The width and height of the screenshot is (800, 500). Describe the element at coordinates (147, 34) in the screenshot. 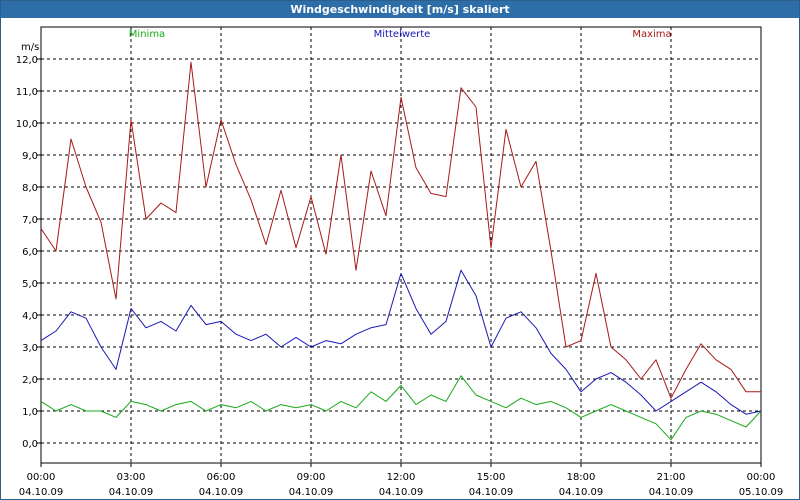

I see `legend-minima: Minima` at that location.